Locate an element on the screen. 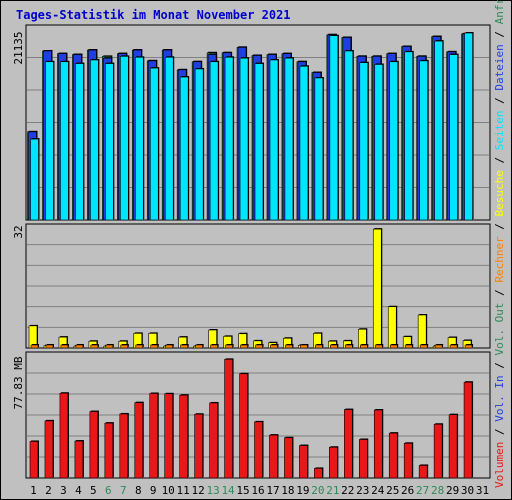 This screenshot has height=500, width=512. volume-max-label: 77.83 MB is located at coordinates (18, 382).